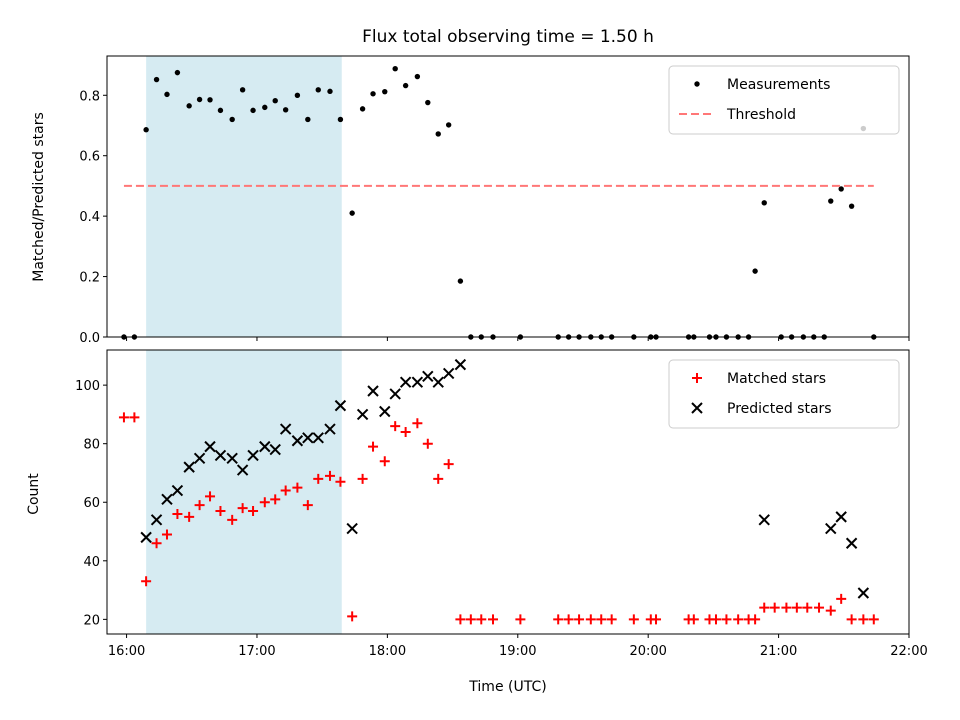 The width and height of the screenshot is (960, 720). I want to click on top-y-axis-label: Matched/Predicted stars, so click(39, 197).